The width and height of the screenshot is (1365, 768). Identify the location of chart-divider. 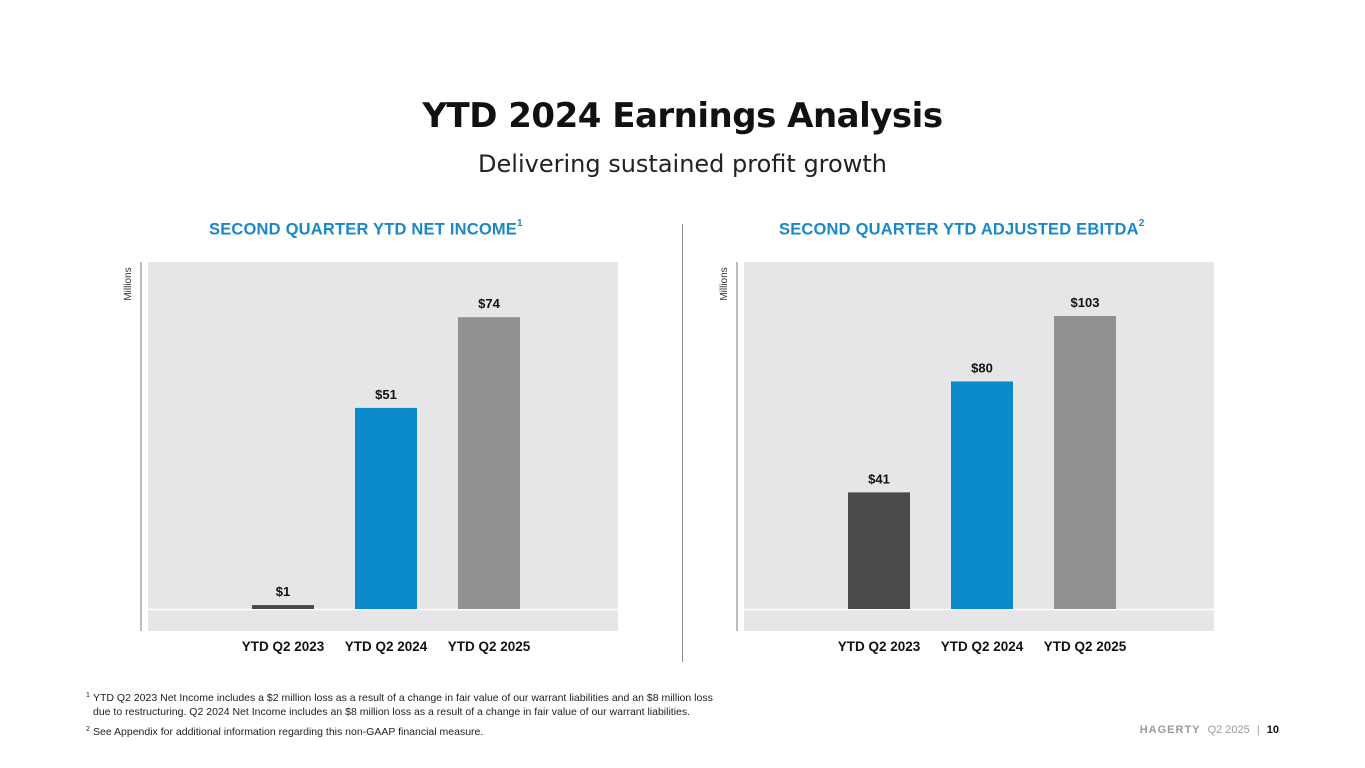
(682, 443).